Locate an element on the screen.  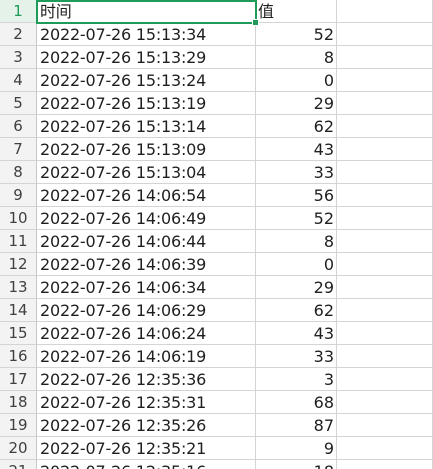
time-cell: 2022-07-26 14:06:19 is located at coordinates (146, 356).